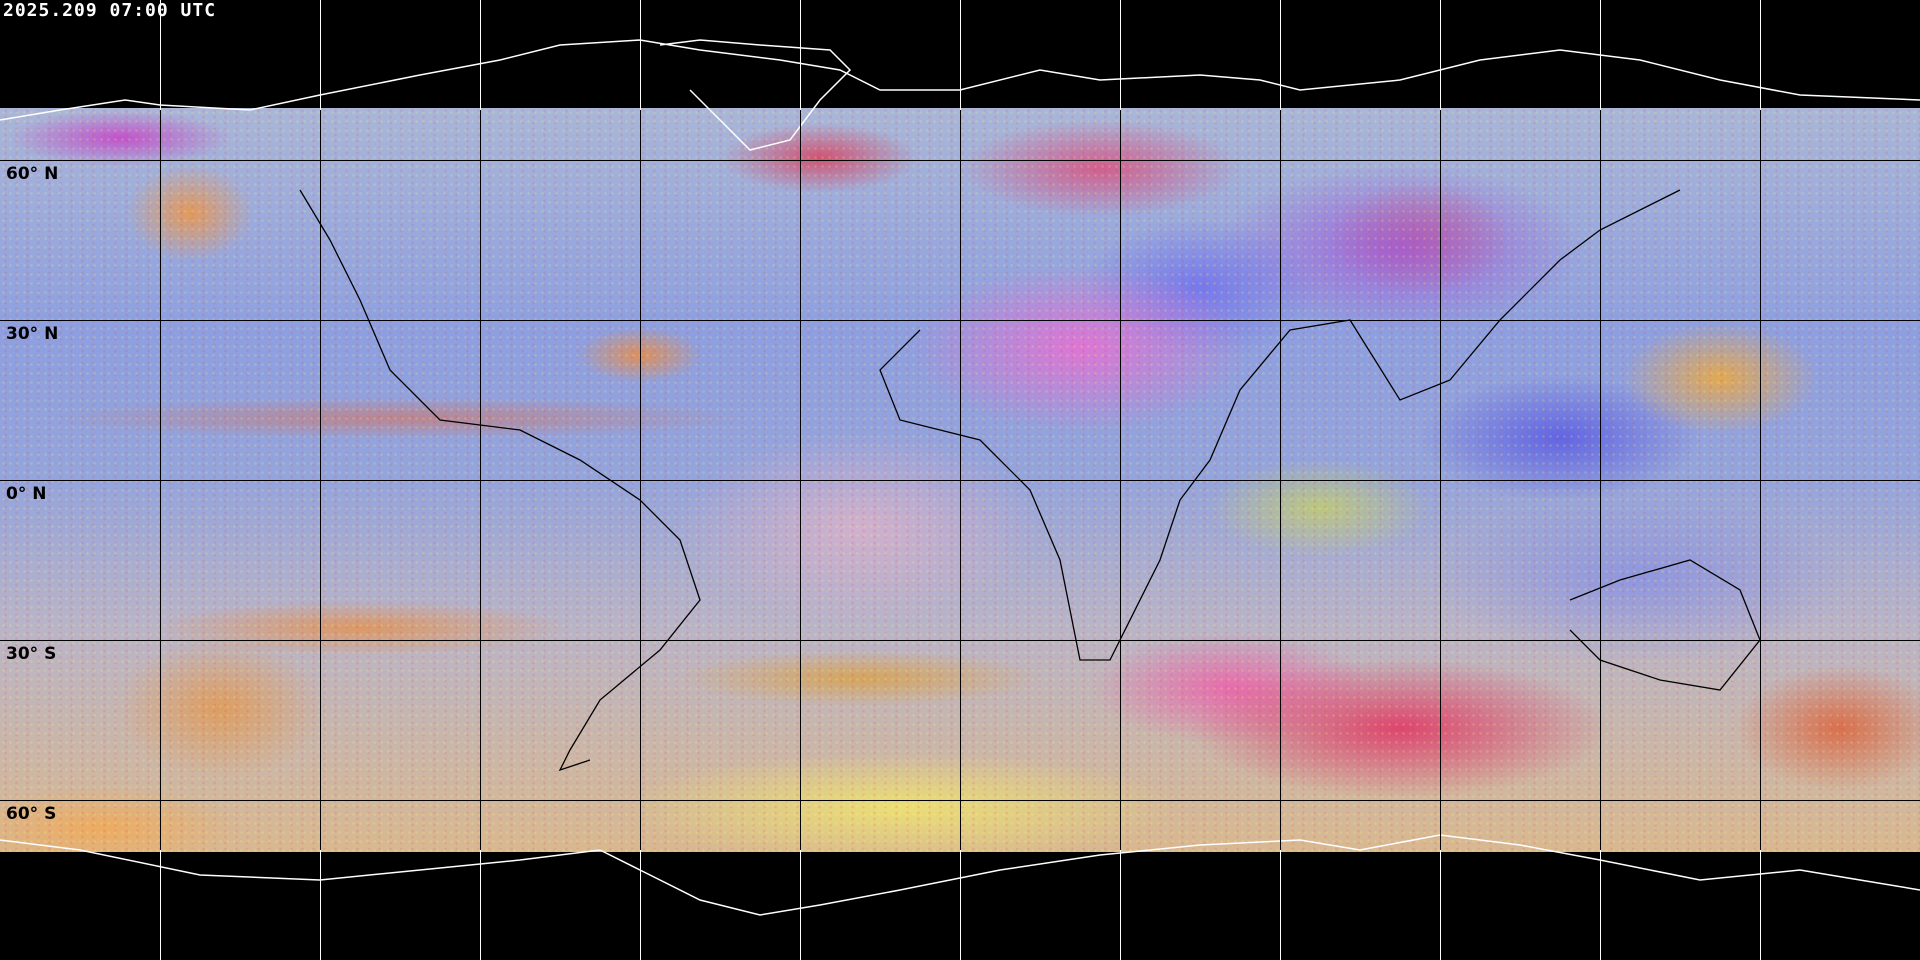 The height and width of the screenshot is (960, 1920). Describe the element at coordinates (26, 494) in the screenshot. I see `latitude-label: 0° N` at that location.